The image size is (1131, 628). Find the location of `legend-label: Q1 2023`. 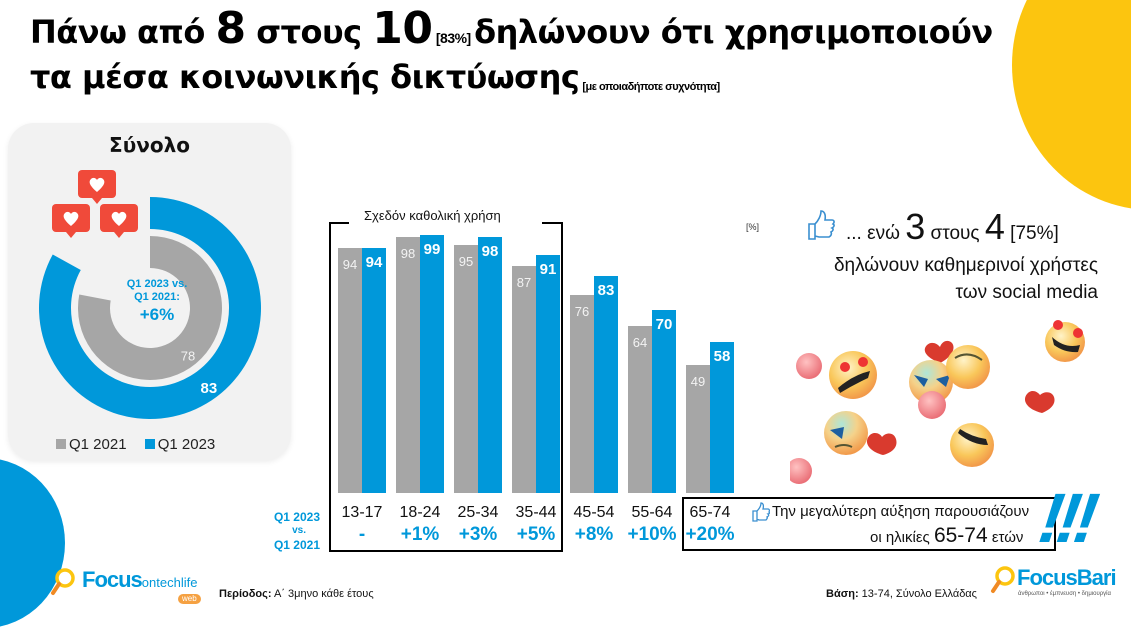

legend-label: Q1 2023 is located at coordinates (186, 444).